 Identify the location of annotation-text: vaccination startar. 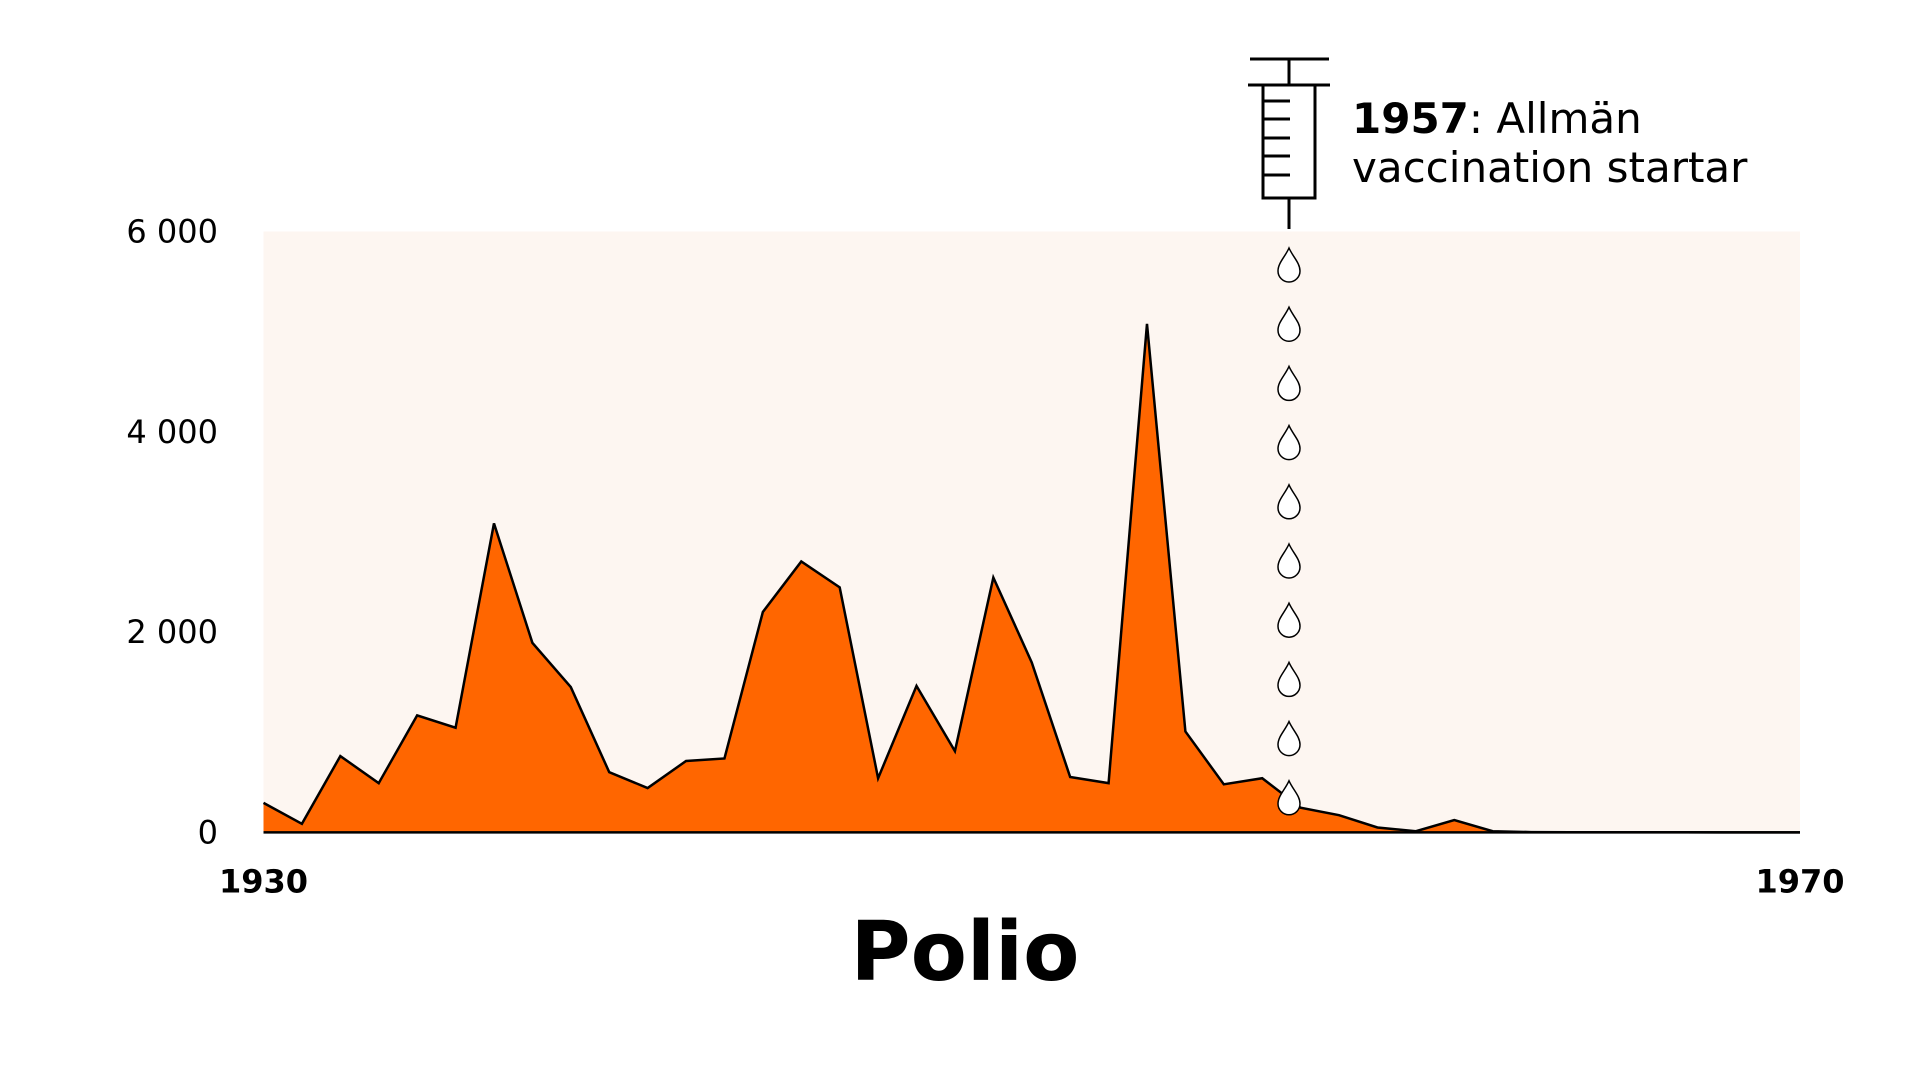
(1550, 167).